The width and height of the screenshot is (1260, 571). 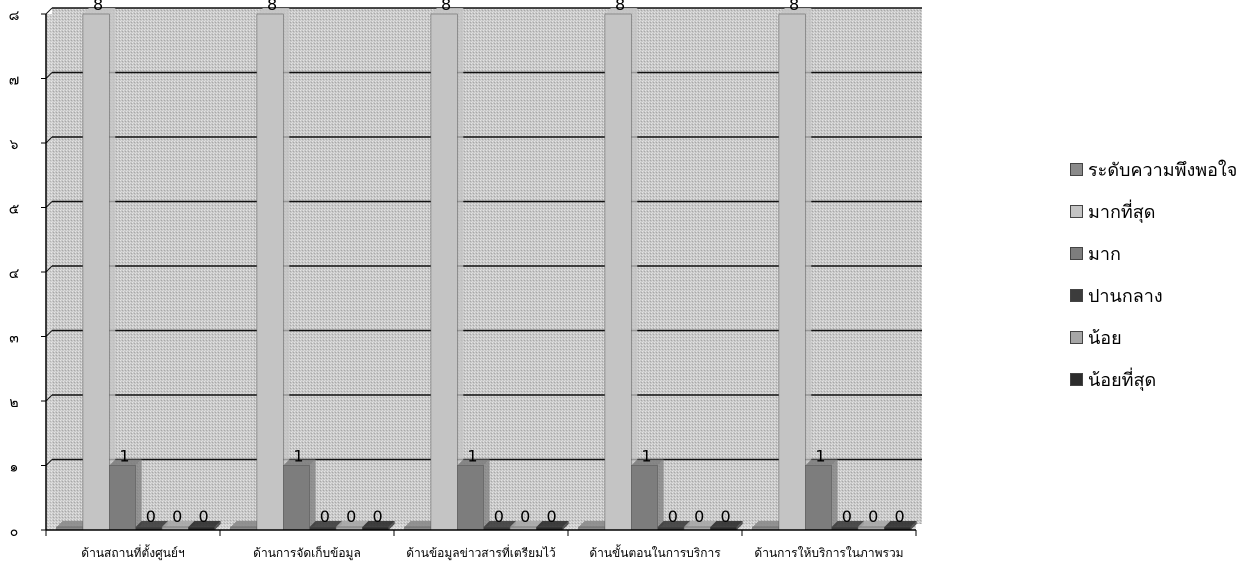 I want to click on y-tick-label: ๑, so click(x=14, y=468).